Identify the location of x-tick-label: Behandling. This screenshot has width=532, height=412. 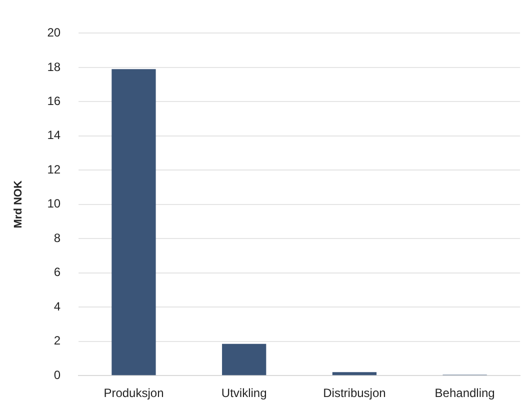
(464, 393).